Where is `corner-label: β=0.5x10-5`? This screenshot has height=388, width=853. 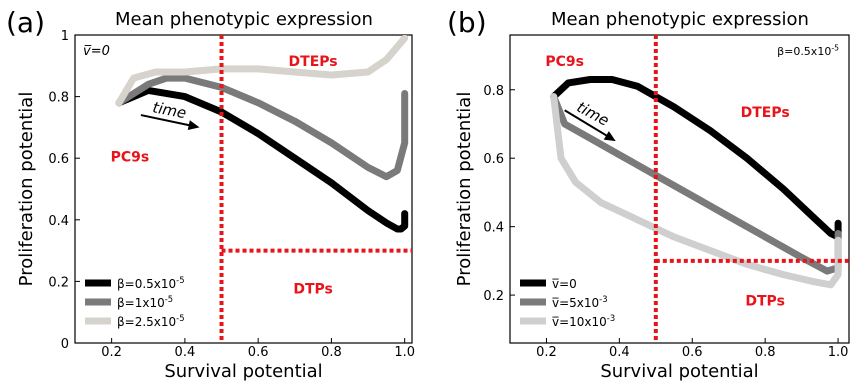 corner-label: β=0.5x10-5 is located at coordinates (808, 51).